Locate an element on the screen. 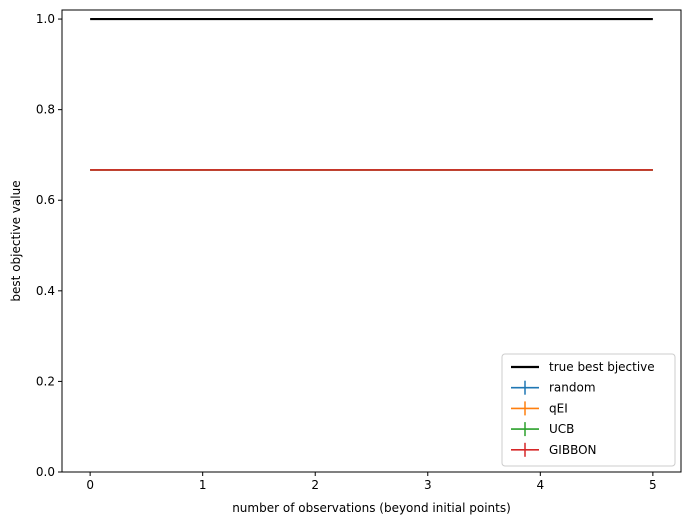 The height and width of the screenshot is (525, 691). x-tick-label: 4 is located at coordinates (540, 485).